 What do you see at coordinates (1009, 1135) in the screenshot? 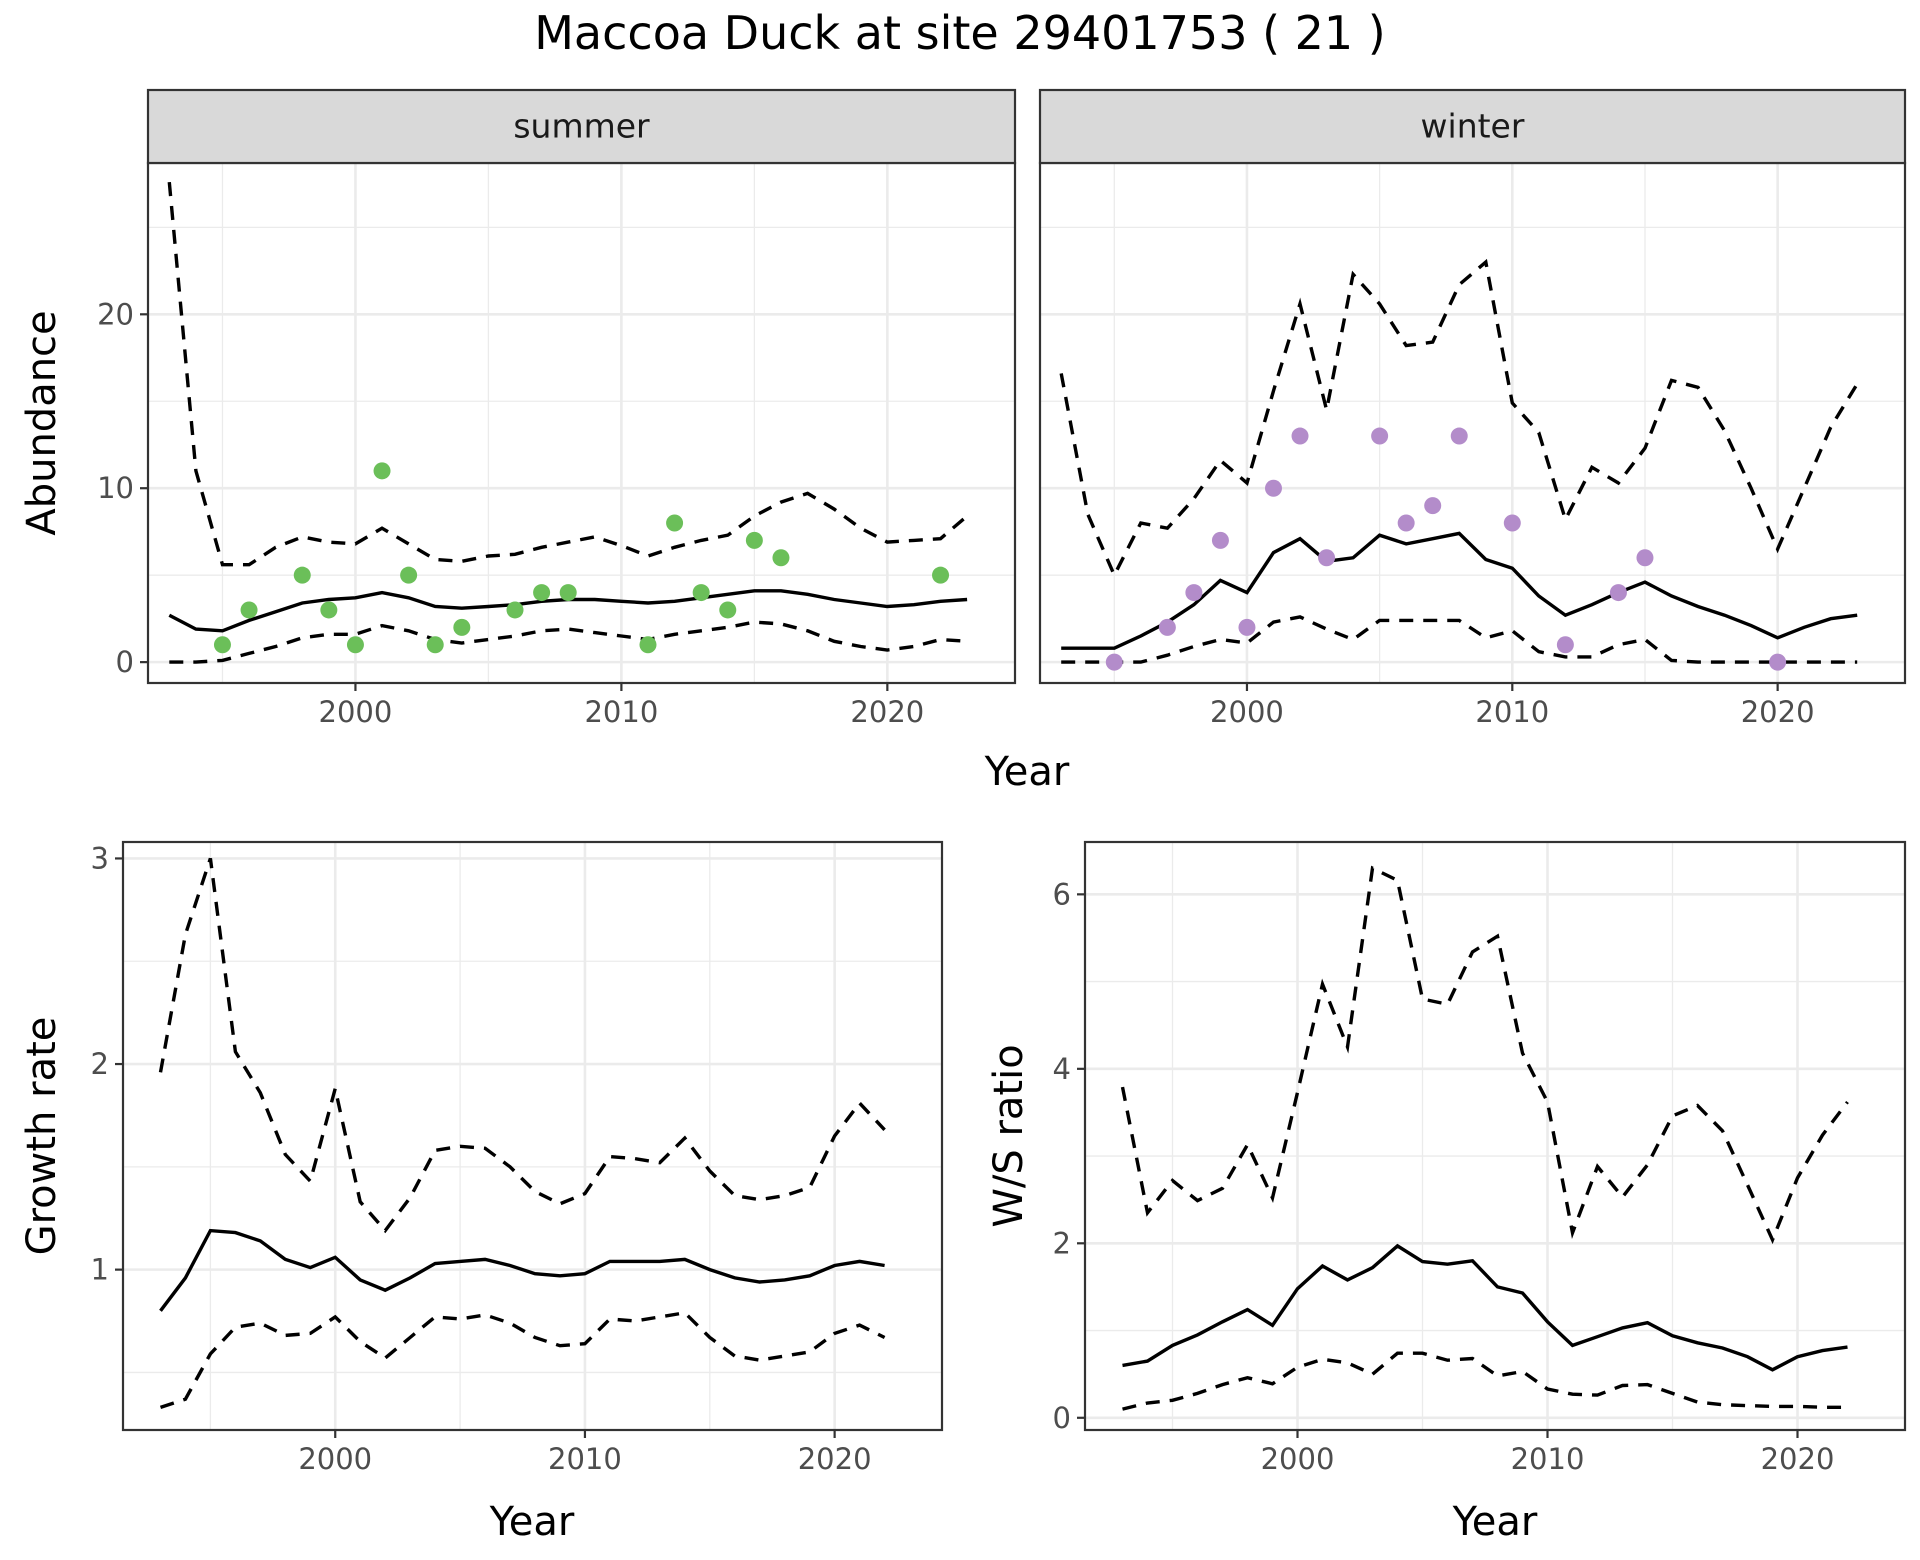
I see `y-axis-title: W/S ratio` at bounding box center [1009, 1135].